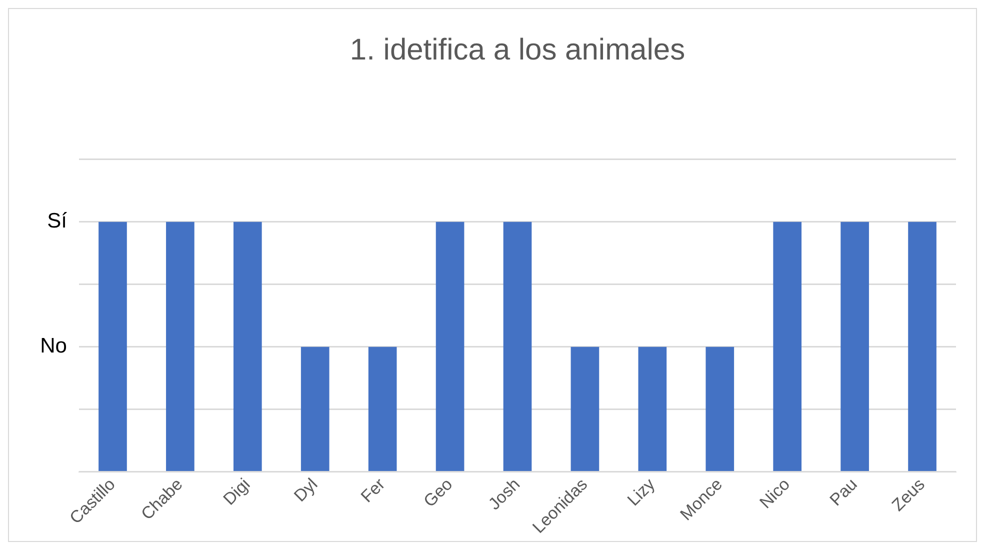  Describe the element at coordinates (306, 490) in the screenshot. I see `x-tick-label: Dyl` at that location.